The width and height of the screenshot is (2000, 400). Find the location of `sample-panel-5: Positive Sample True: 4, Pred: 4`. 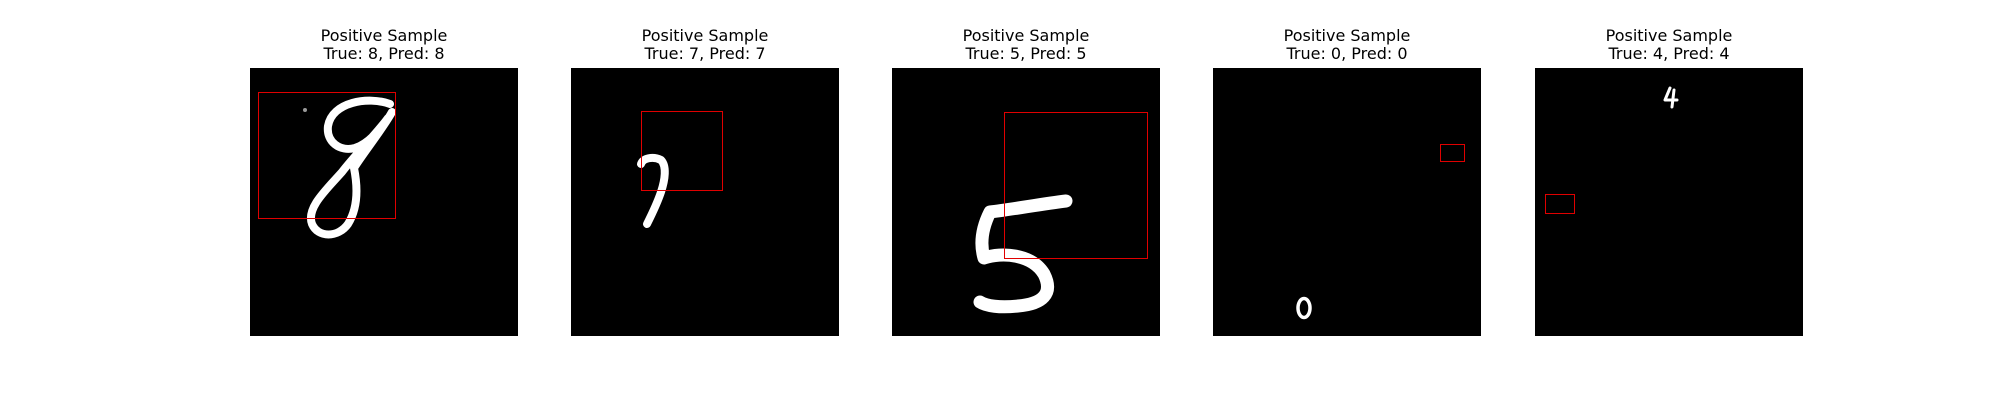

sample-panel-5: Positive Sample True: 4, Pred: 4 is located at coordinates (1669, 181).